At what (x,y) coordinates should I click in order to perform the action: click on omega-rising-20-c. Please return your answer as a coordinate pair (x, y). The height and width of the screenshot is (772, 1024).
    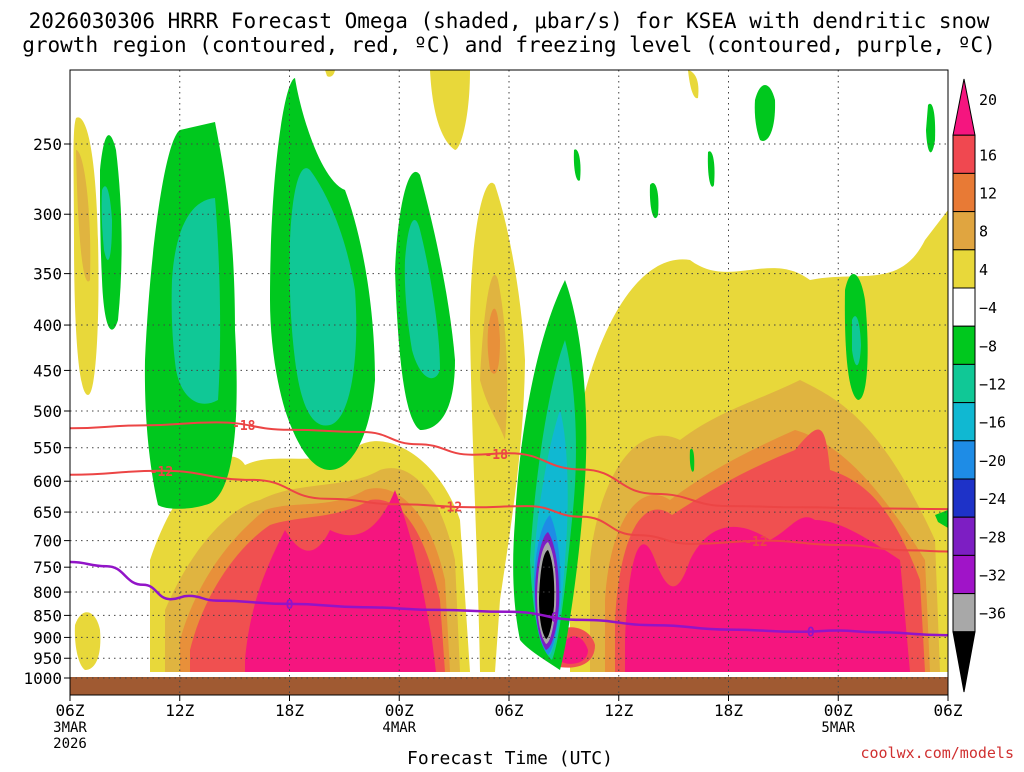
    Looking at the image, I should click on (574, 650).